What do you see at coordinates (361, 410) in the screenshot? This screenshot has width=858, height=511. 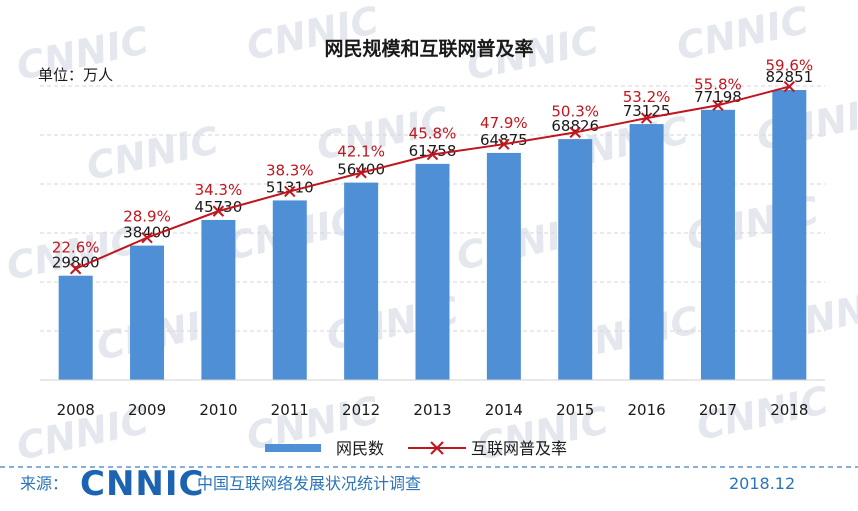 I see `x-tick-label: 2012` at bounding box center [361, 410].